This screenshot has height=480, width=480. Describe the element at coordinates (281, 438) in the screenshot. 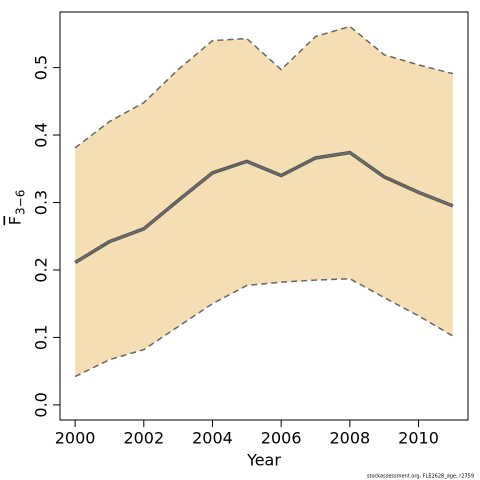

I see `x-tick-label: 2006` at that location.